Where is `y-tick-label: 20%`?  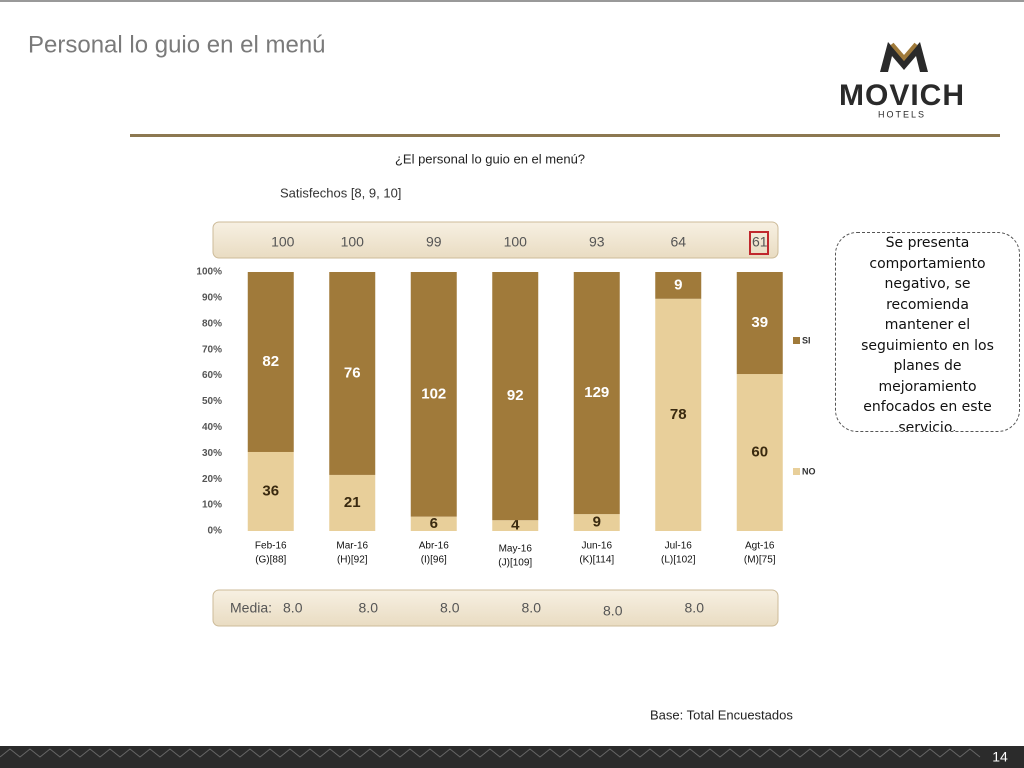
y-tick-label: 20% is located at coordinates (212, 479).